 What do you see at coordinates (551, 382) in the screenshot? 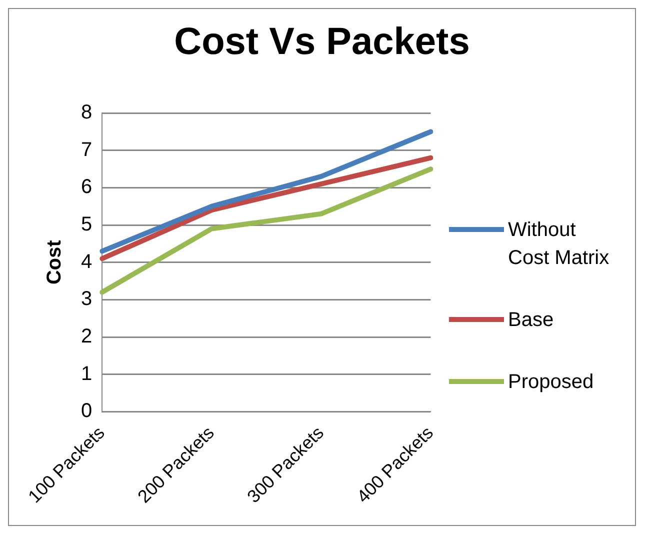
I see `legend-label: Proposed` at bounding box center [551, 382].